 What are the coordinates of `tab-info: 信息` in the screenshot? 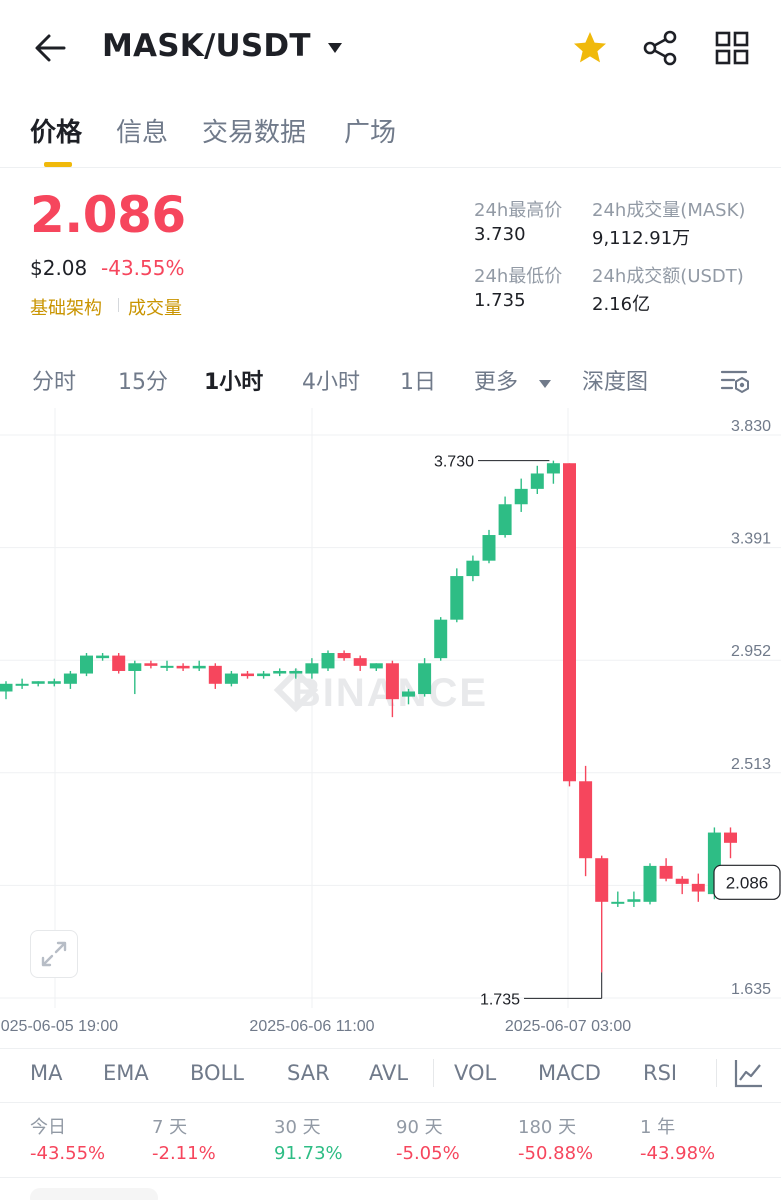 It's located at (142, 133).